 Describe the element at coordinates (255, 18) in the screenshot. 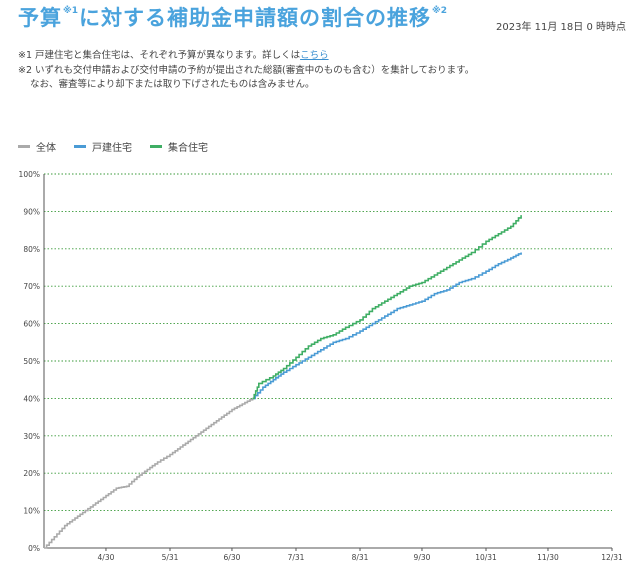

I see `title-part2: に対する補助金申請額の割合の推移` at that location.